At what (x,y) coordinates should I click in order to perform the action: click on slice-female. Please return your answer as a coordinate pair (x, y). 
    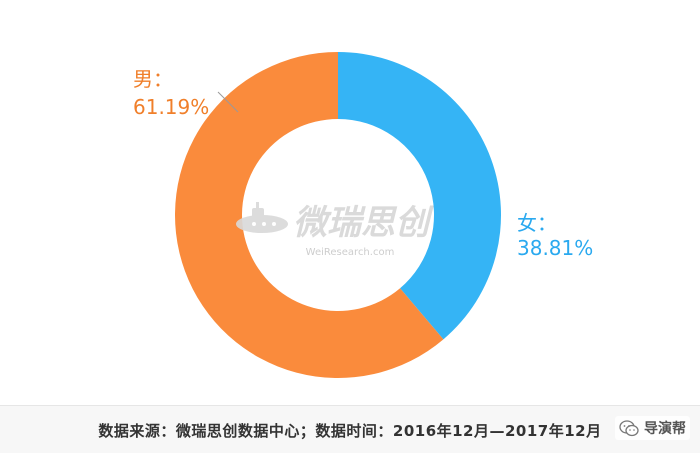
    Looking at the image, I should click on (419, 196).